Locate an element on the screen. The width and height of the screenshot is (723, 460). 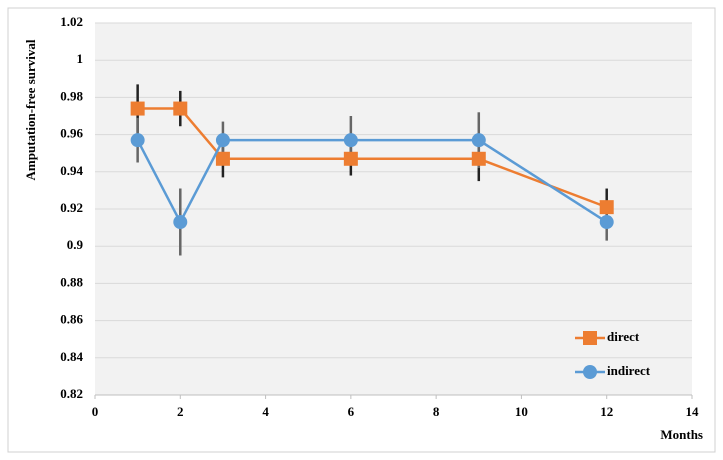
x-tick-label: 0 is located at coordinates (95, 411).